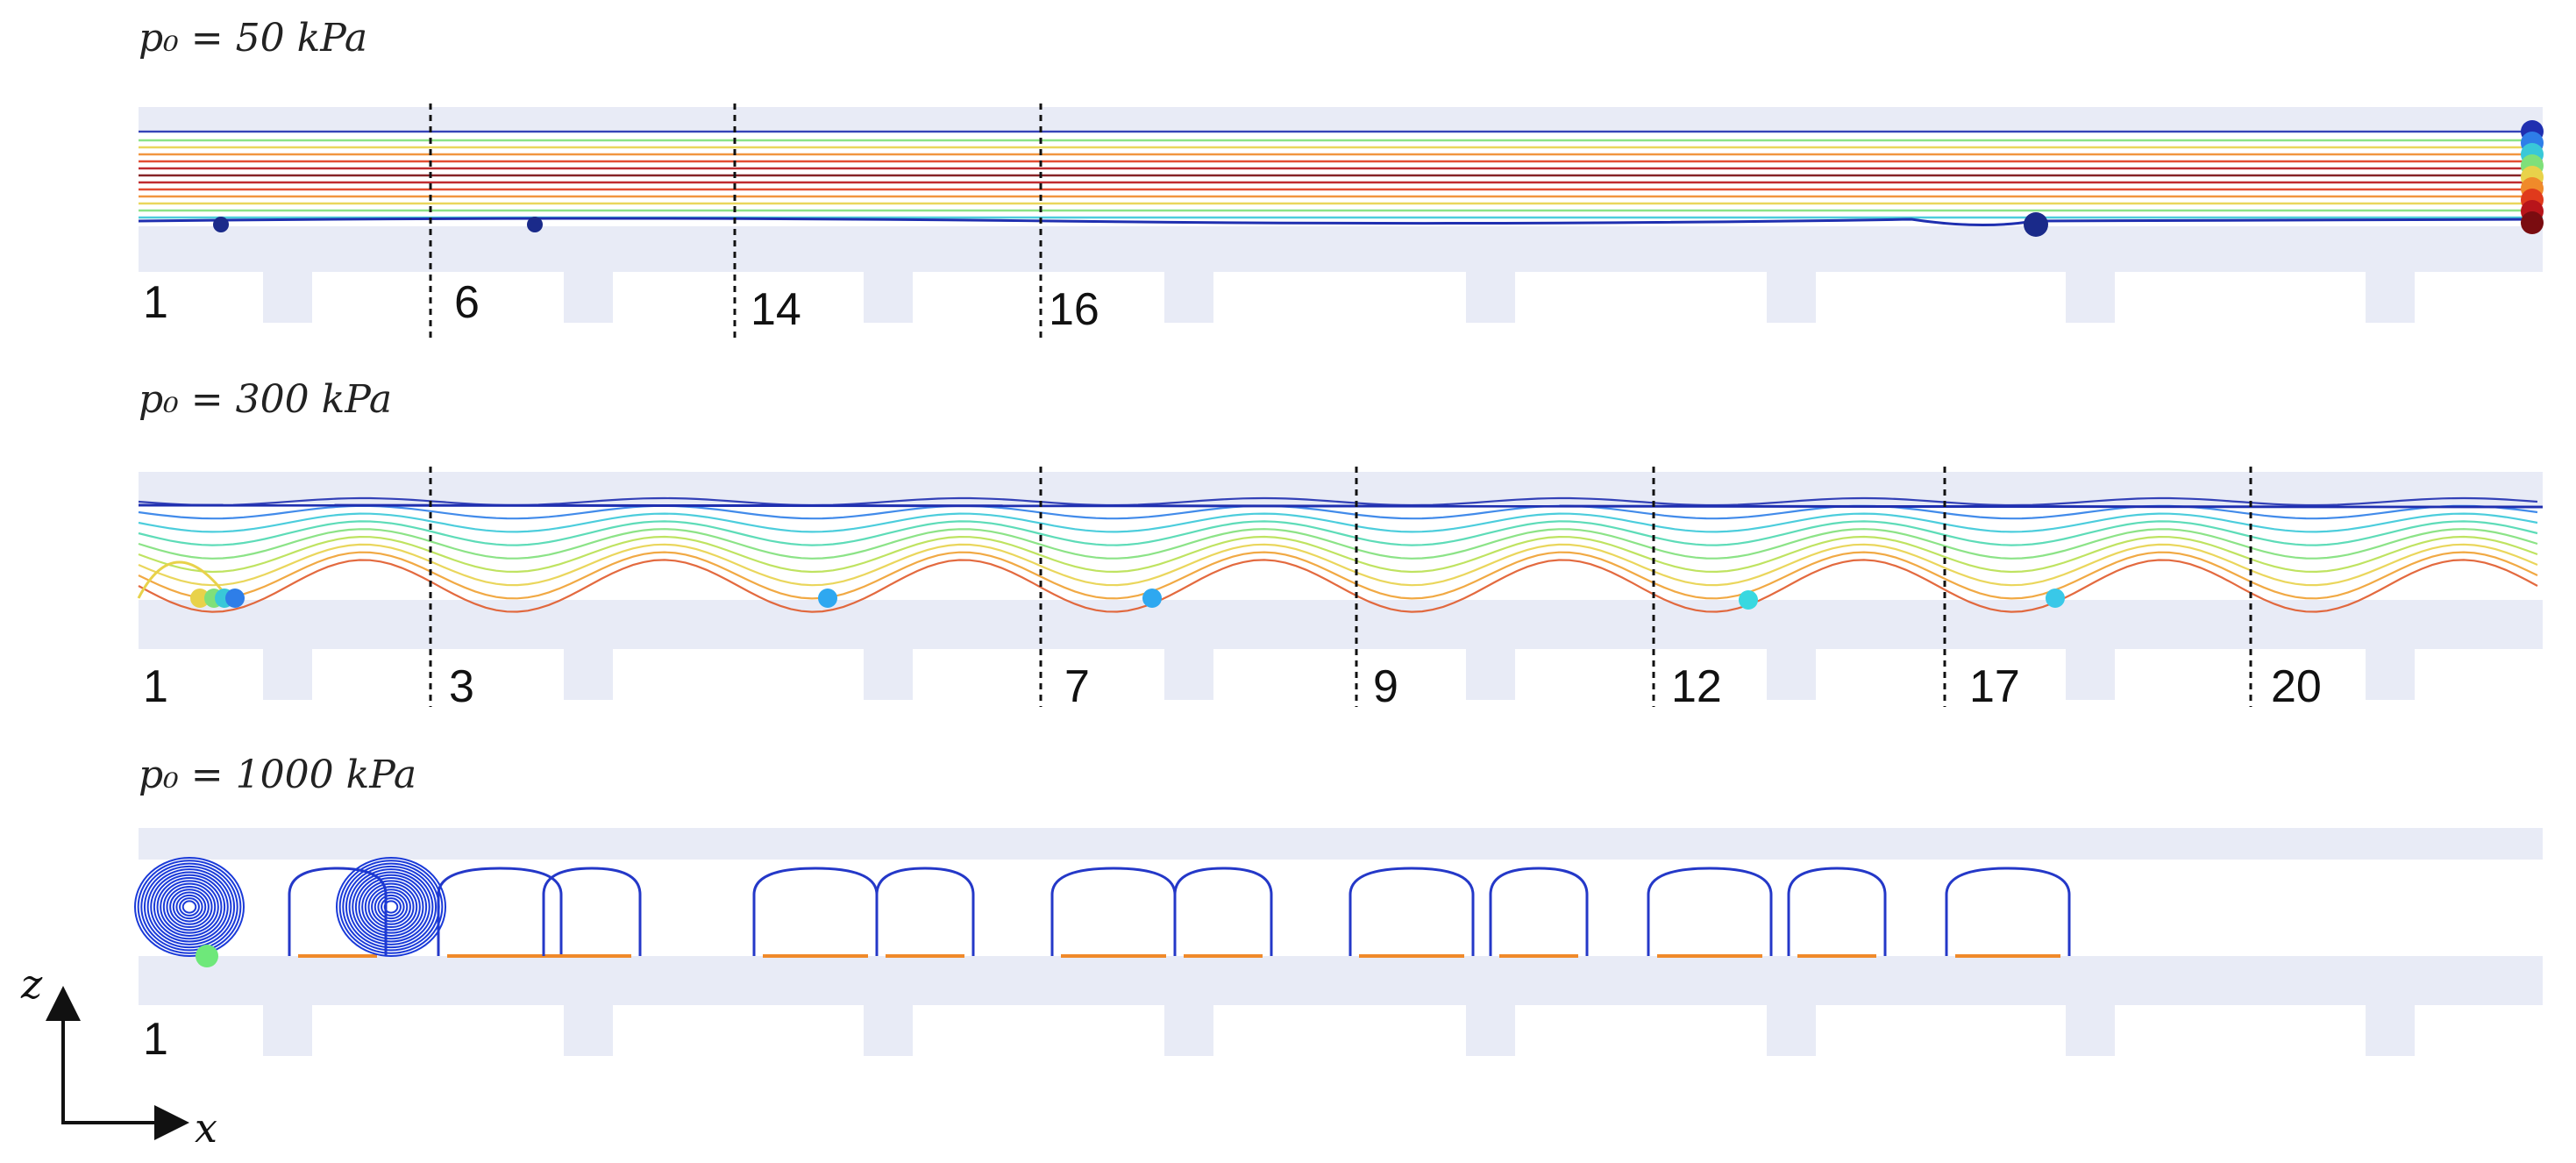 The image size is (2576, 1163). I want to click on position-markers: 1 3 7 9 12 17 20, so click(1232, 686).